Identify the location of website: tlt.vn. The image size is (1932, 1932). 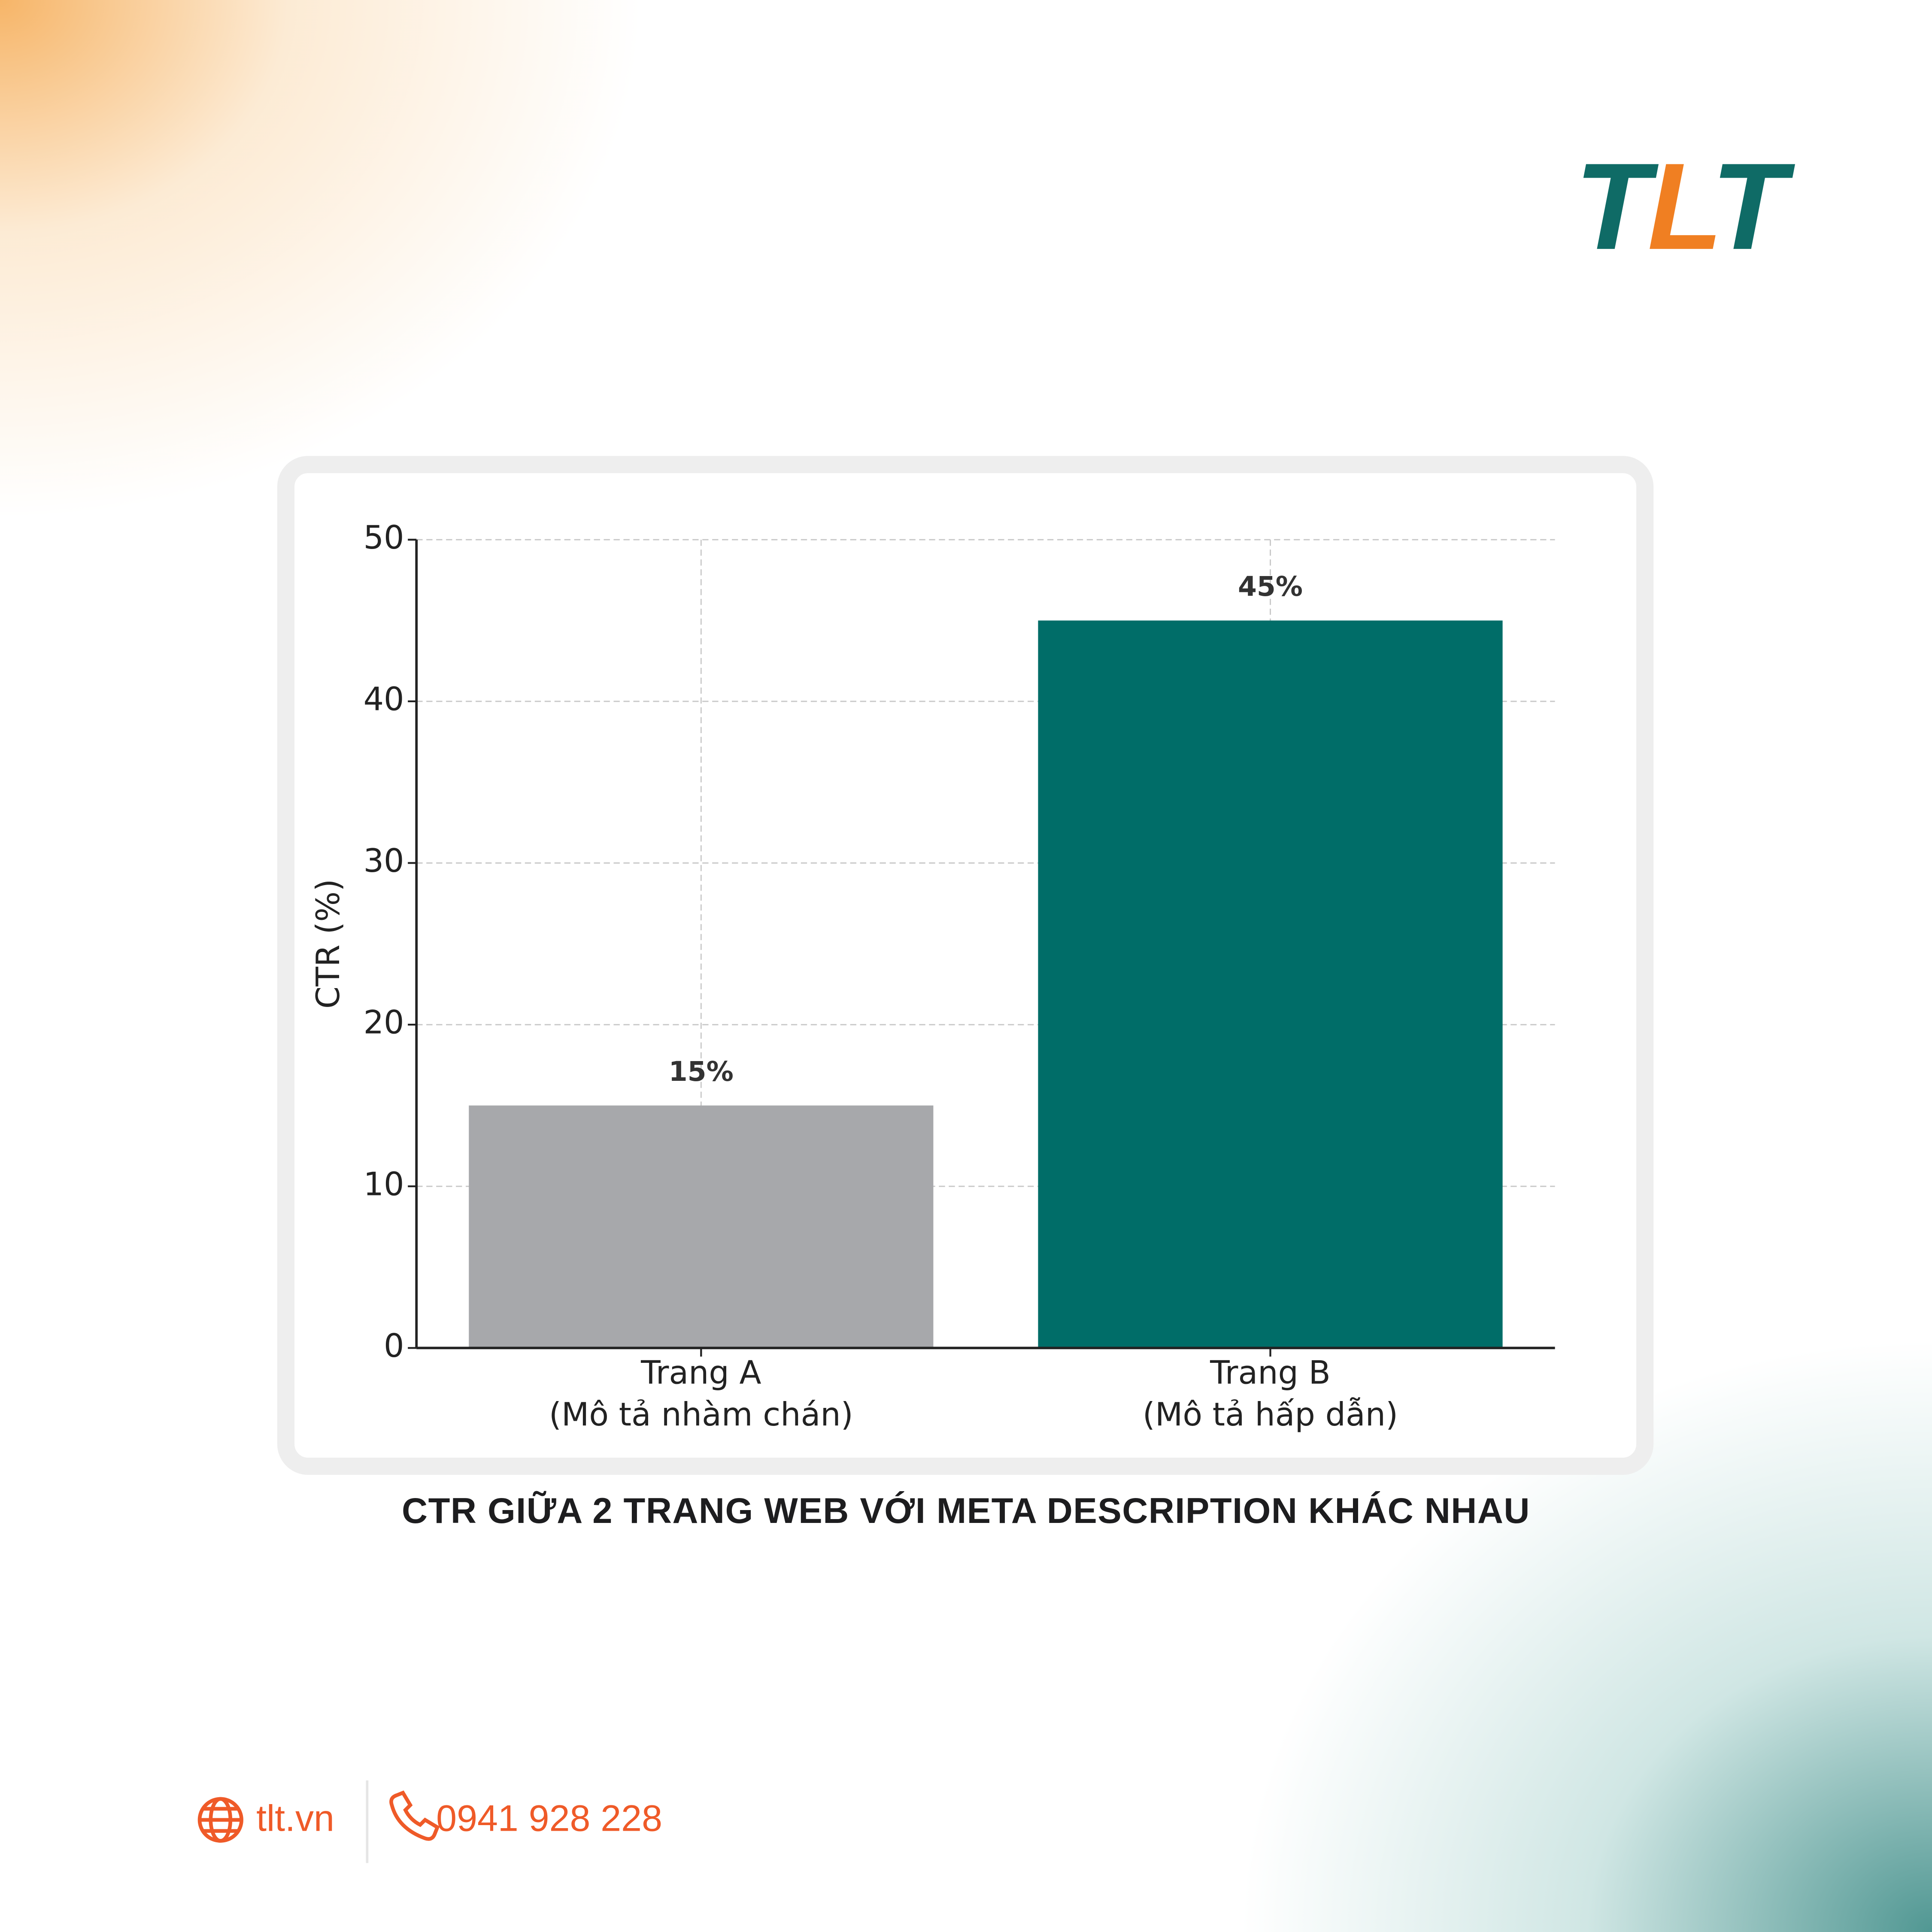
(295, 1819).